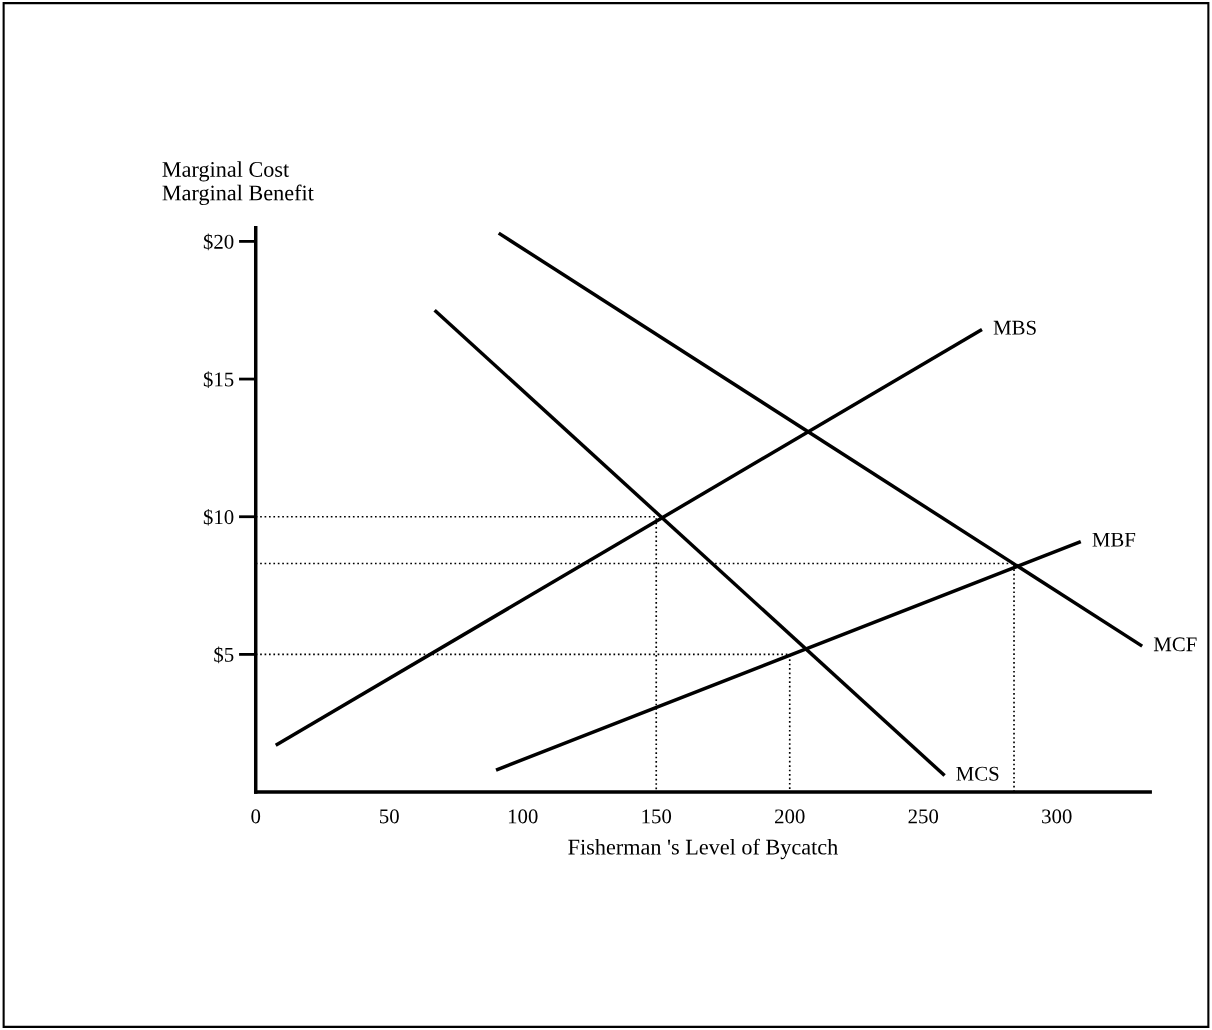 This screenshot has width=1212, height=1030. I want to click on series-label: MBF, so click(1114, 539).